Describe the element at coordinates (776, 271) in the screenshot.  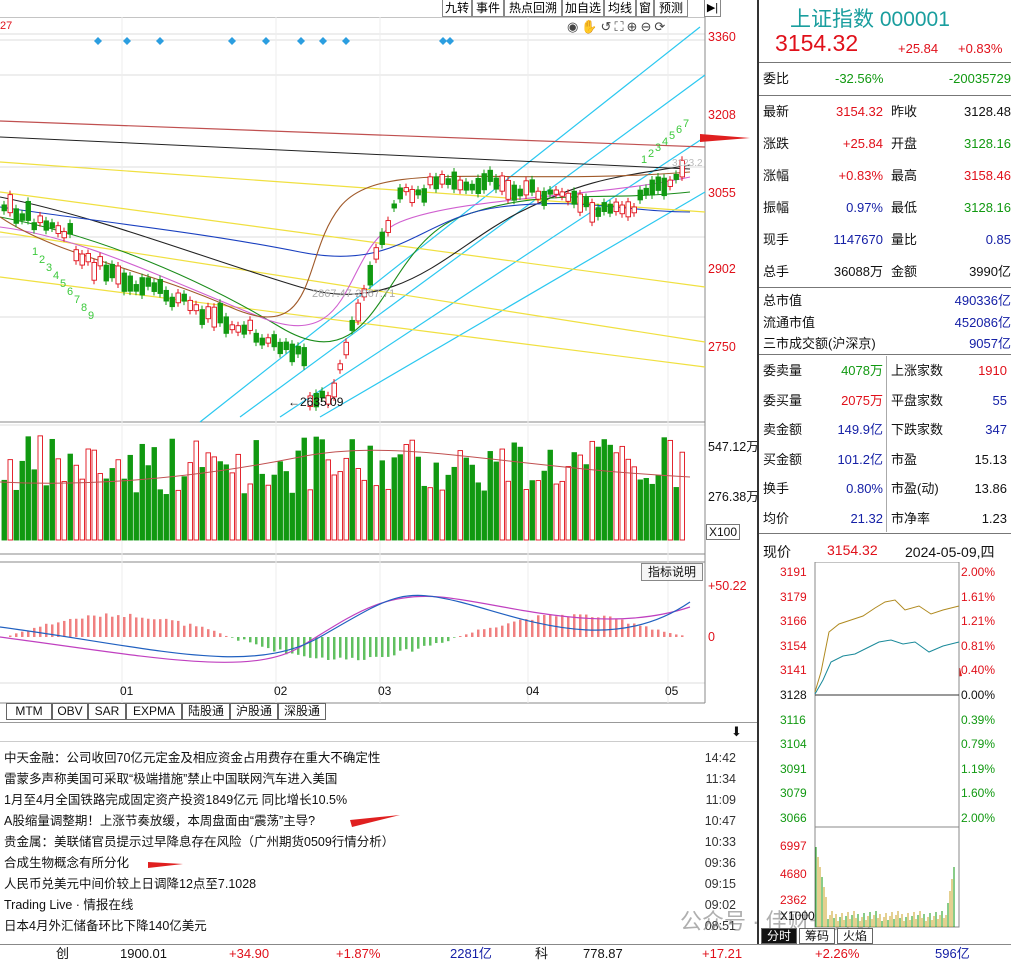
I see `quote-label: 总手` at that location.